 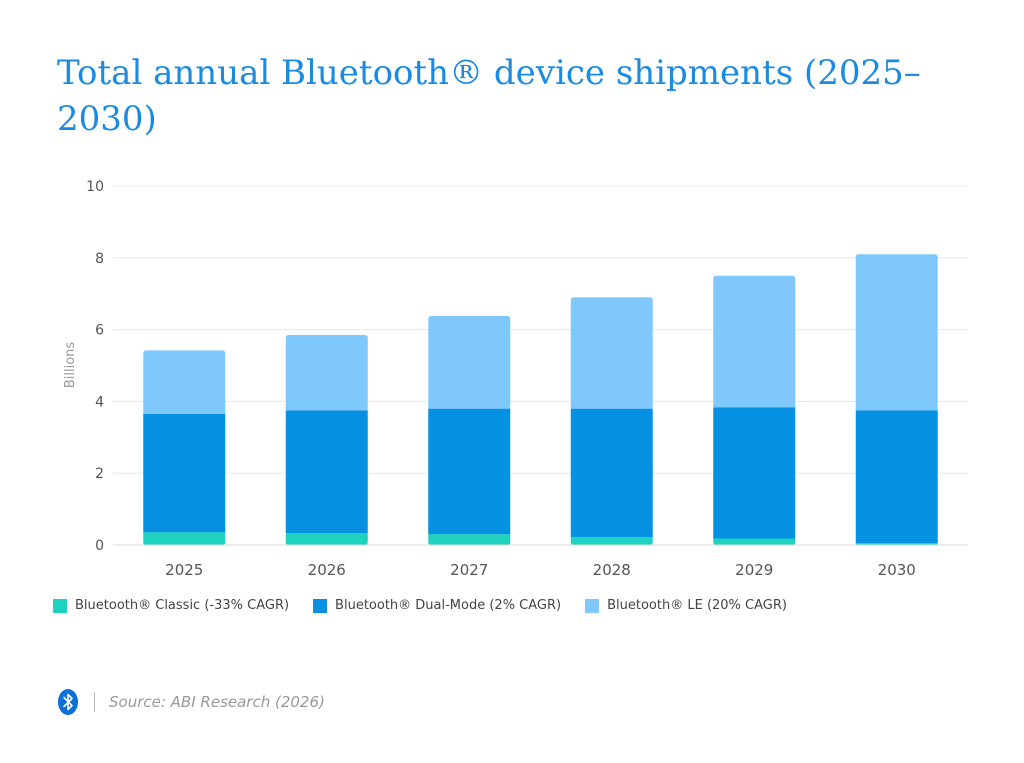 What do you see at coordinates (94, 702) in the screenshot?
I see `footer-separator` at bounding box center [94, 702].